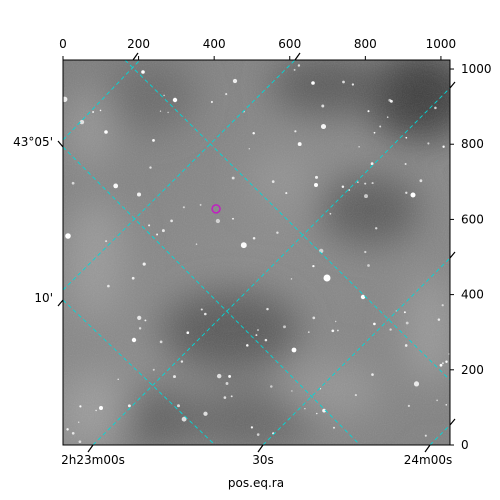  I want to click on x-axis-title: pos.eq.ra, so click(256, 483).